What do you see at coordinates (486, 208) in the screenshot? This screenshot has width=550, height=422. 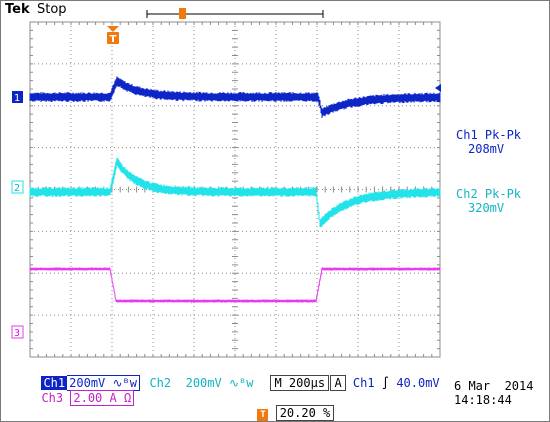 I see `ch2-measurement-value: 320mV` at bounding box center [486, 208].